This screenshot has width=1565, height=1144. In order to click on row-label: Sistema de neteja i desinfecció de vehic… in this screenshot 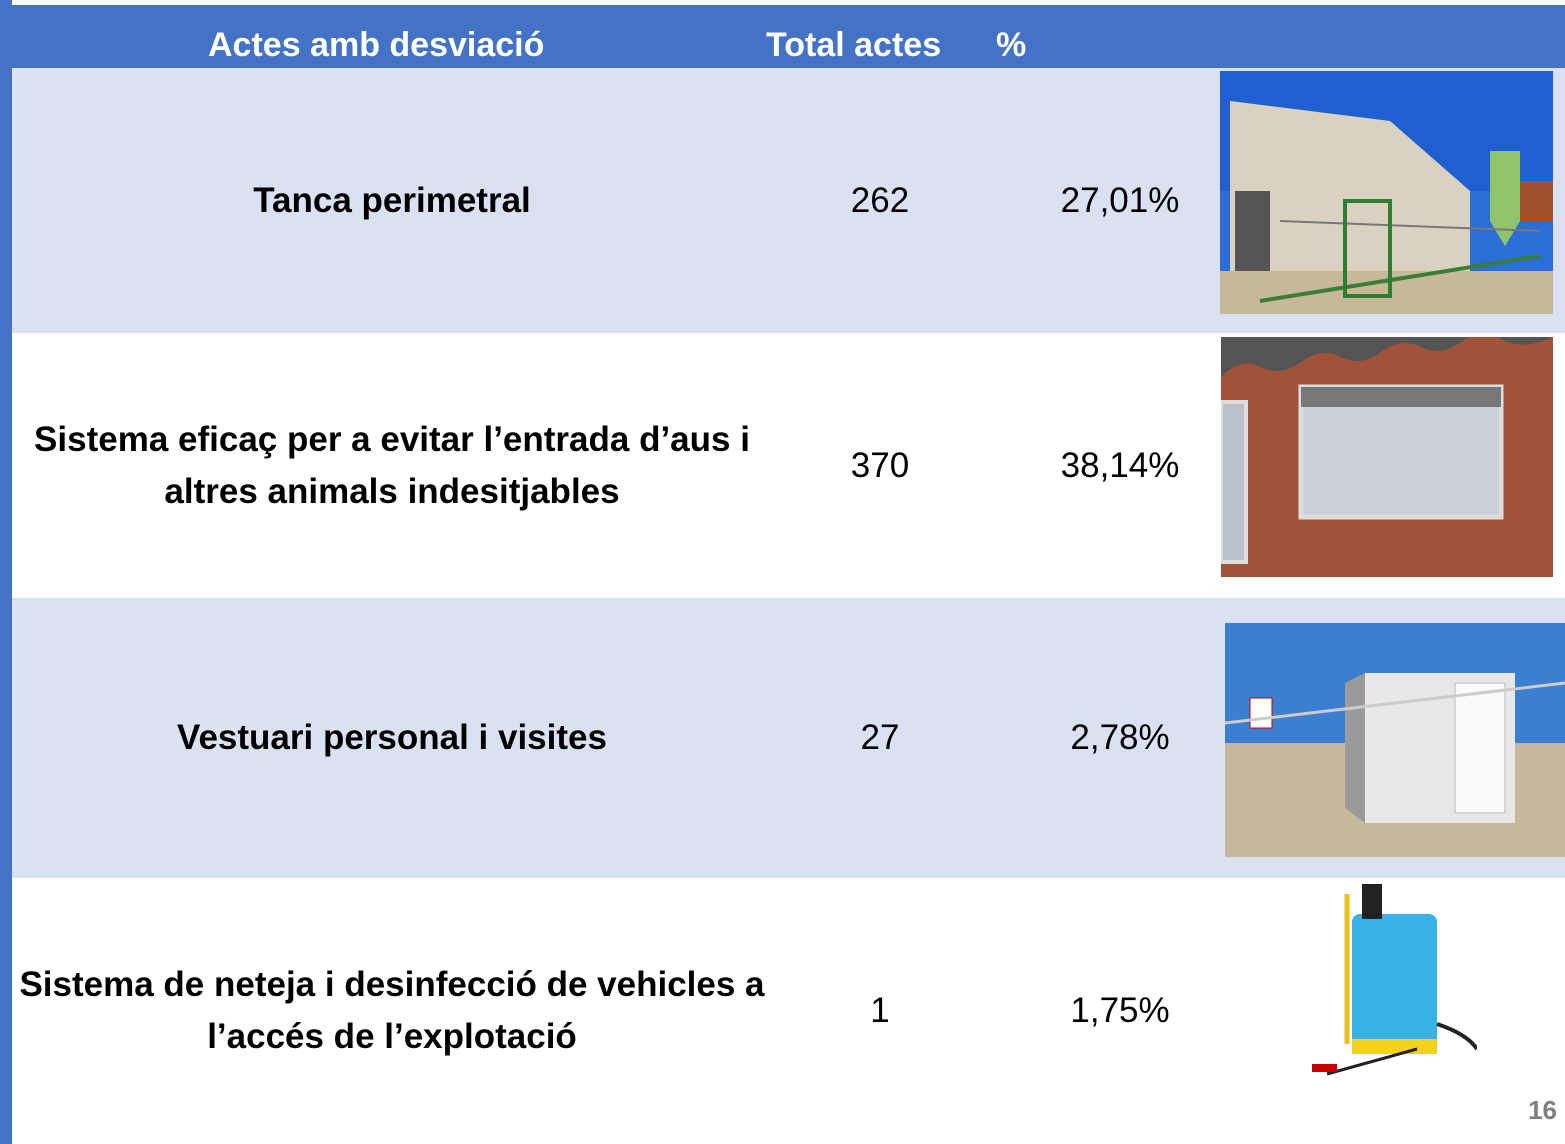, I will do `click(392, 1010)`.